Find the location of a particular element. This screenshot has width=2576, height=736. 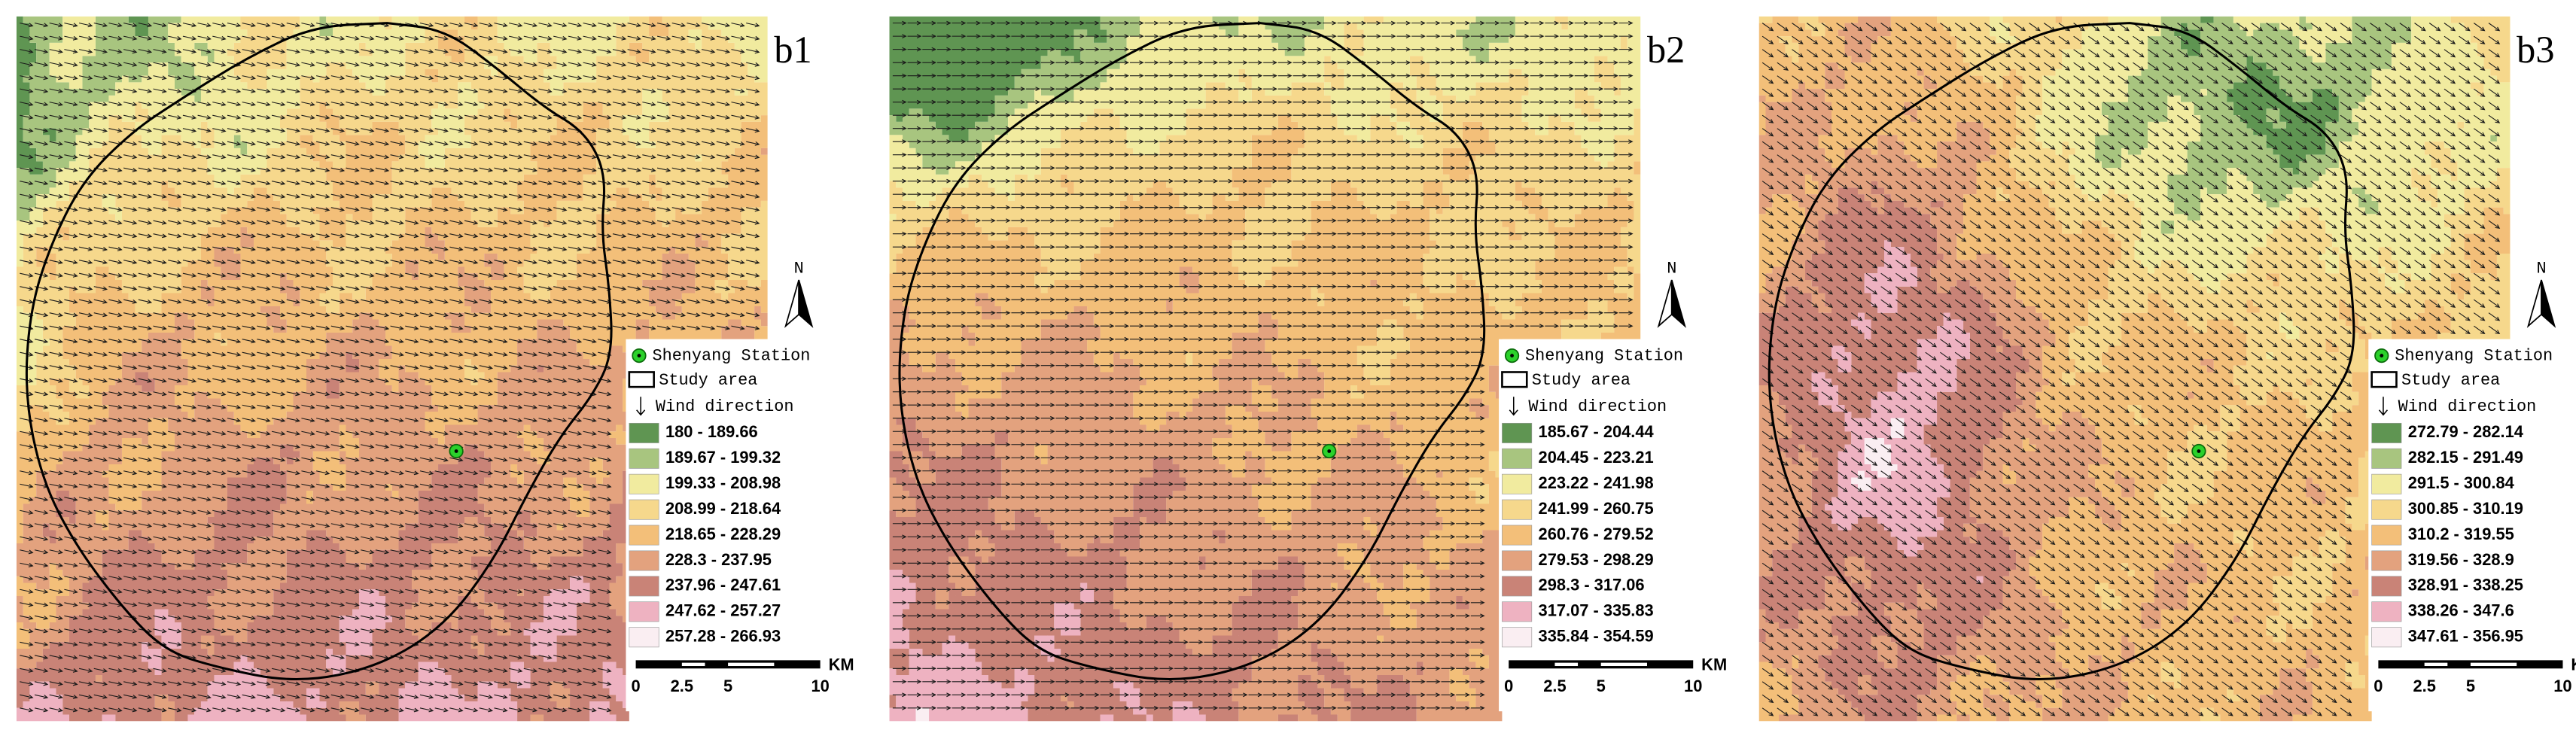

legend-class-label: 223.22 - 241.98 is located at coordinates (1596, 482).